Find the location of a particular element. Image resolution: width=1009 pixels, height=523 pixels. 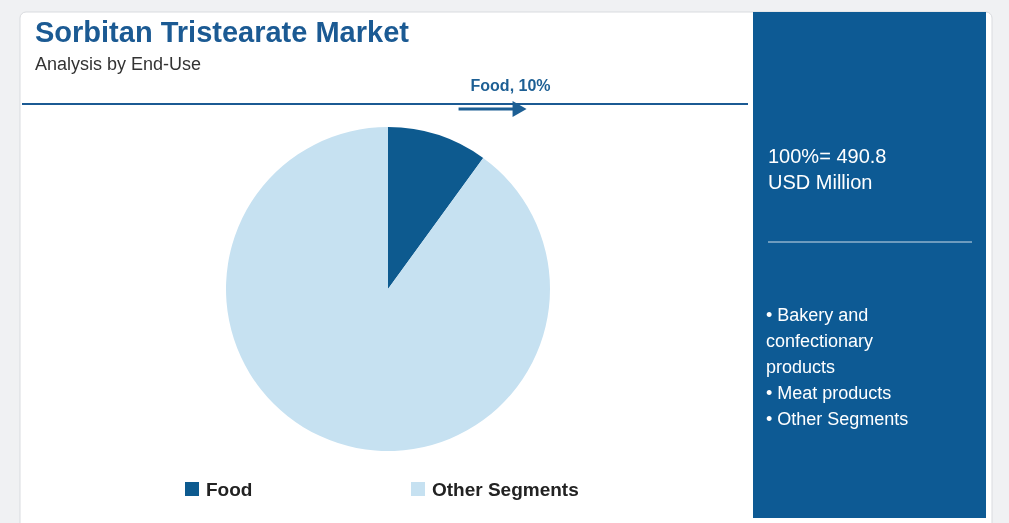

legend-label: Other Segments is located at coordinates (505, 489).